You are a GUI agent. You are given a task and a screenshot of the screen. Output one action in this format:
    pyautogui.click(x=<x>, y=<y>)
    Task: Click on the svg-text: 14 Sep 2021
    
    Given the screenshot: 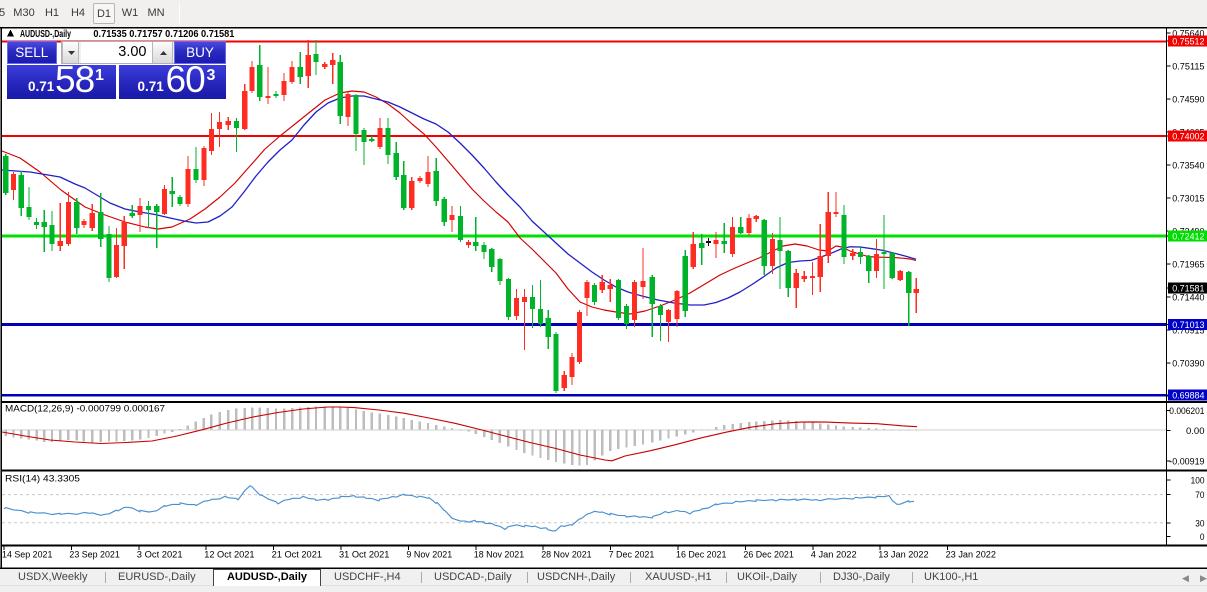 What is the action you would take?
    pyautogui.click(x=27, y=555)
    